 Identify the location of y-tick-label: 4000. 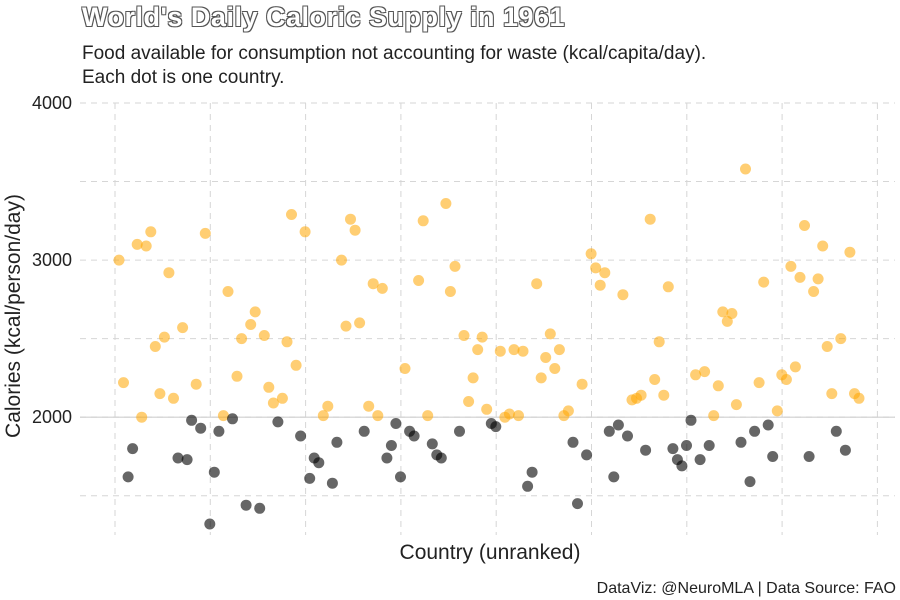
(52, 103).